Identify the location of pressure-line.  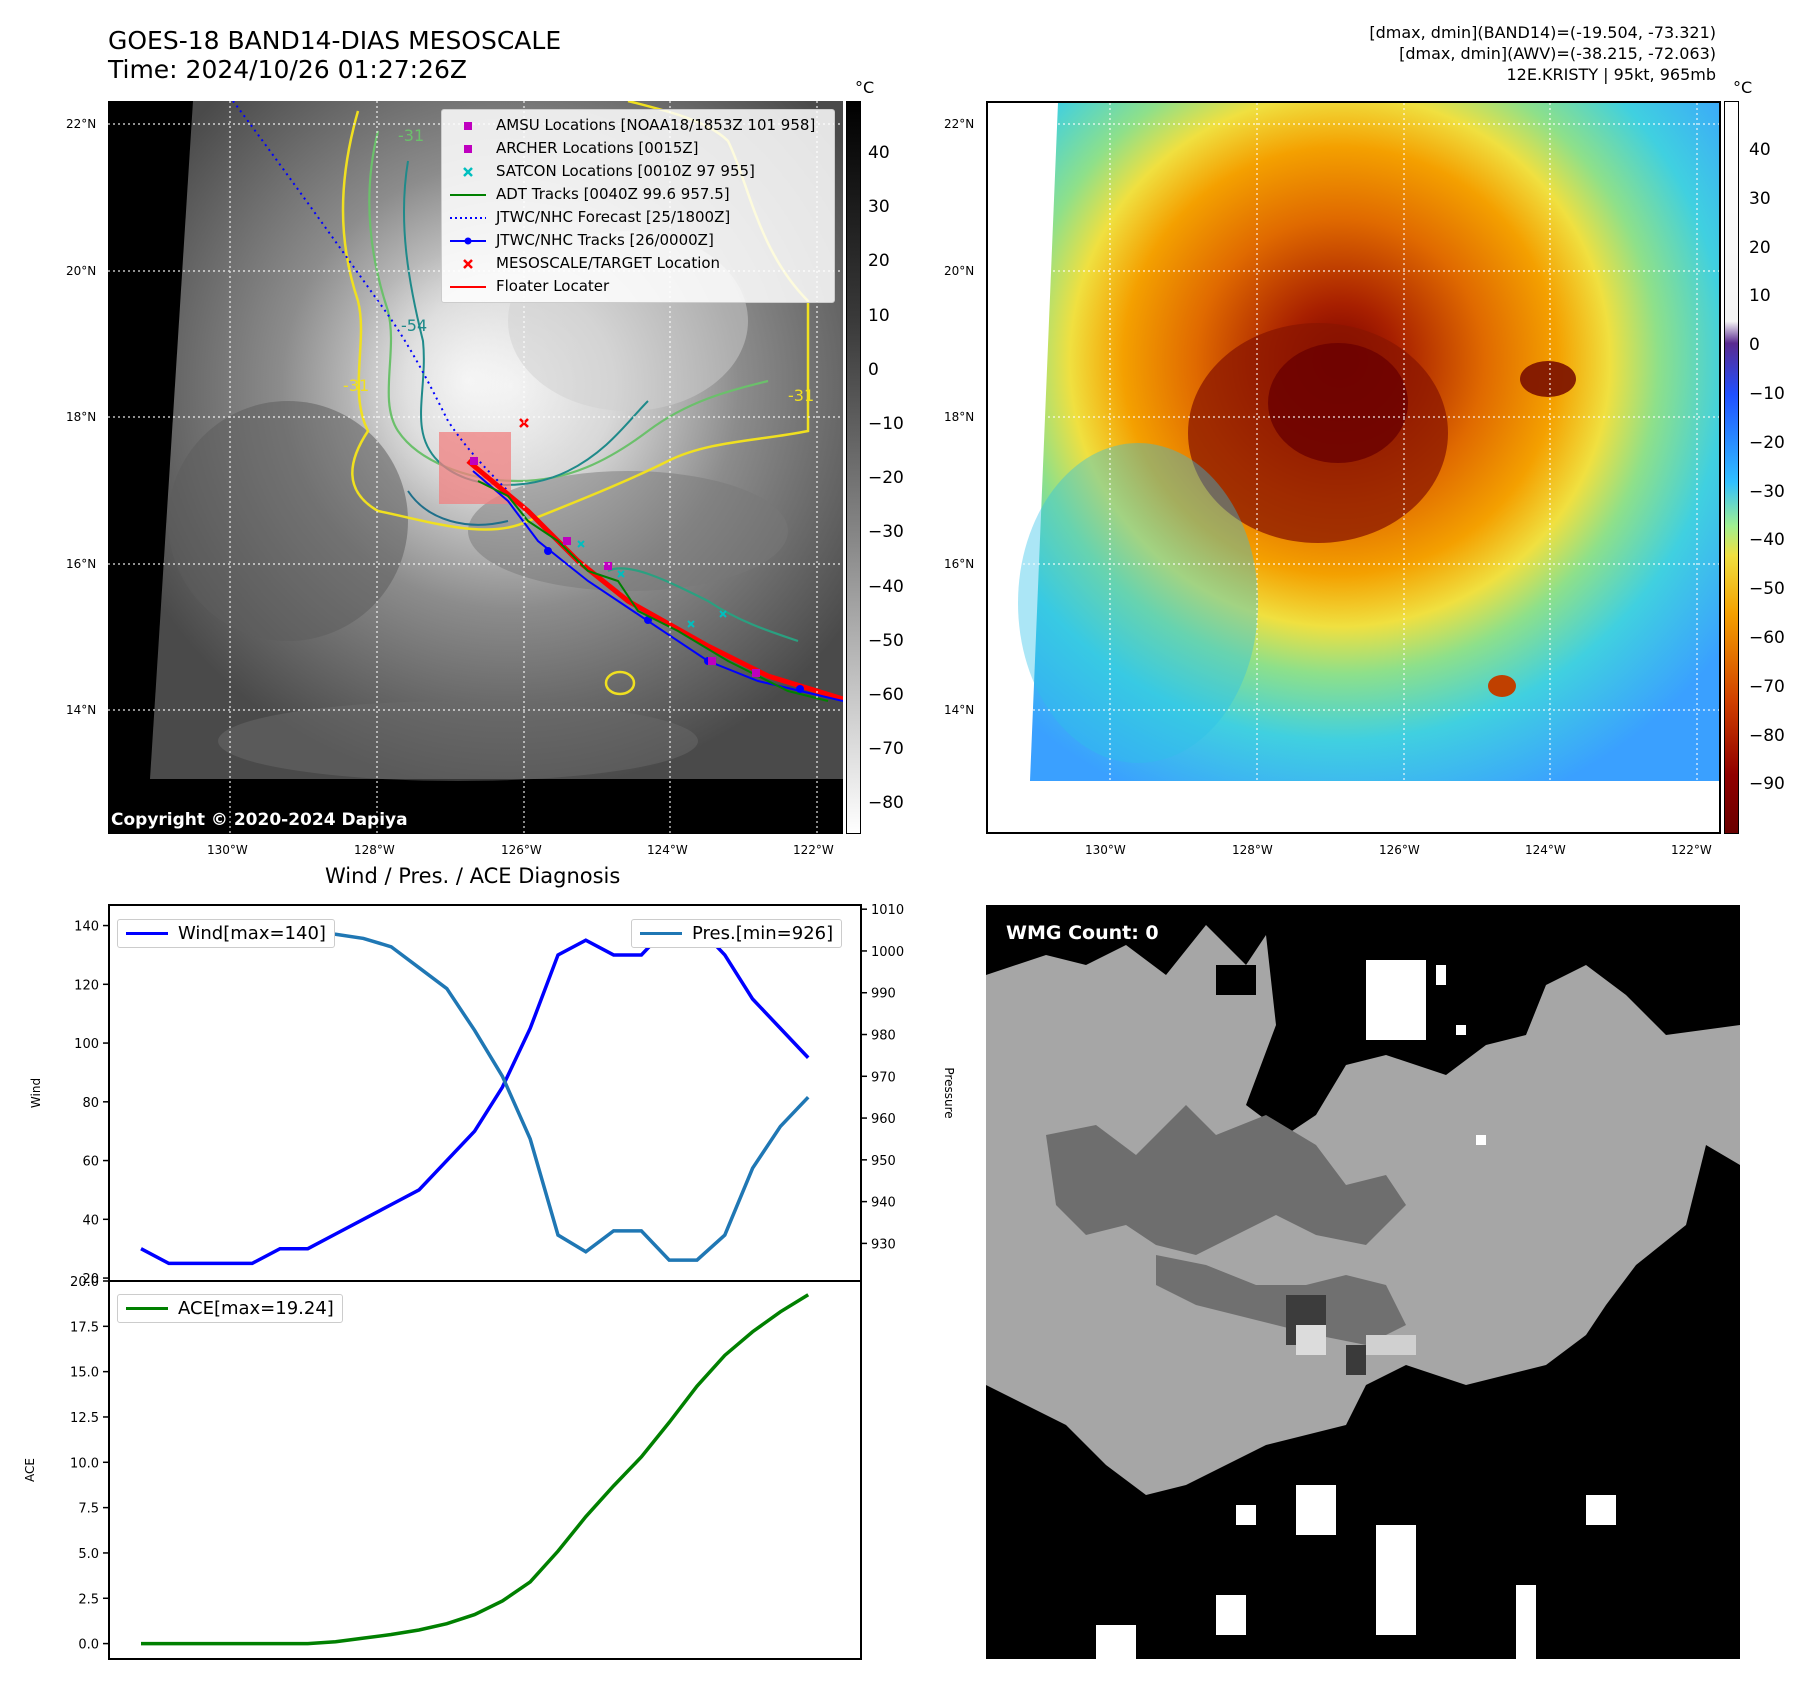
(475, 1090).